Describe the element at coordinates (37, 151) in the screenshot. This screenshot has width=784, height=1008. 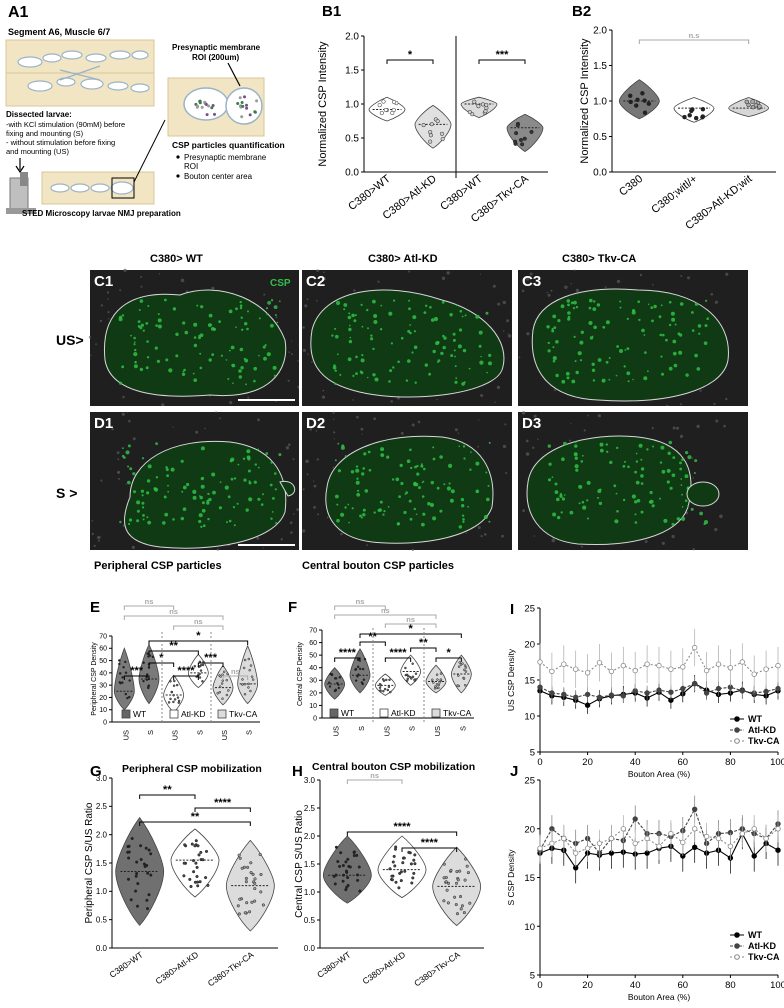
I see `dissected-line-4: and mounting (US)` at that location.